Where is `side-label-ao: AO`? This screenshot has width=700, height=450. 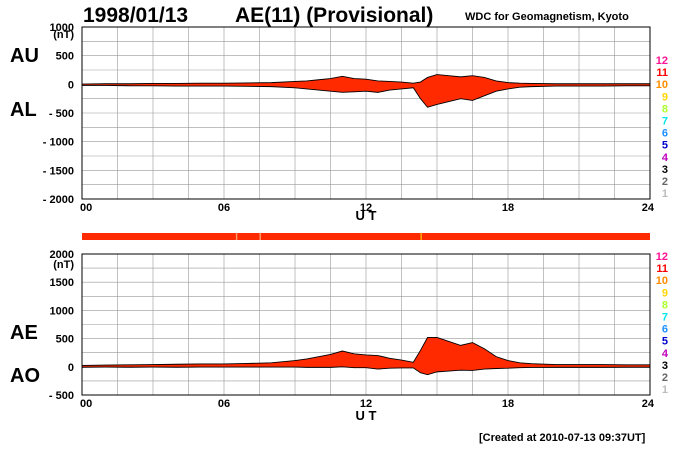 side-label-ao: AO is located at coordinates (25, 376).